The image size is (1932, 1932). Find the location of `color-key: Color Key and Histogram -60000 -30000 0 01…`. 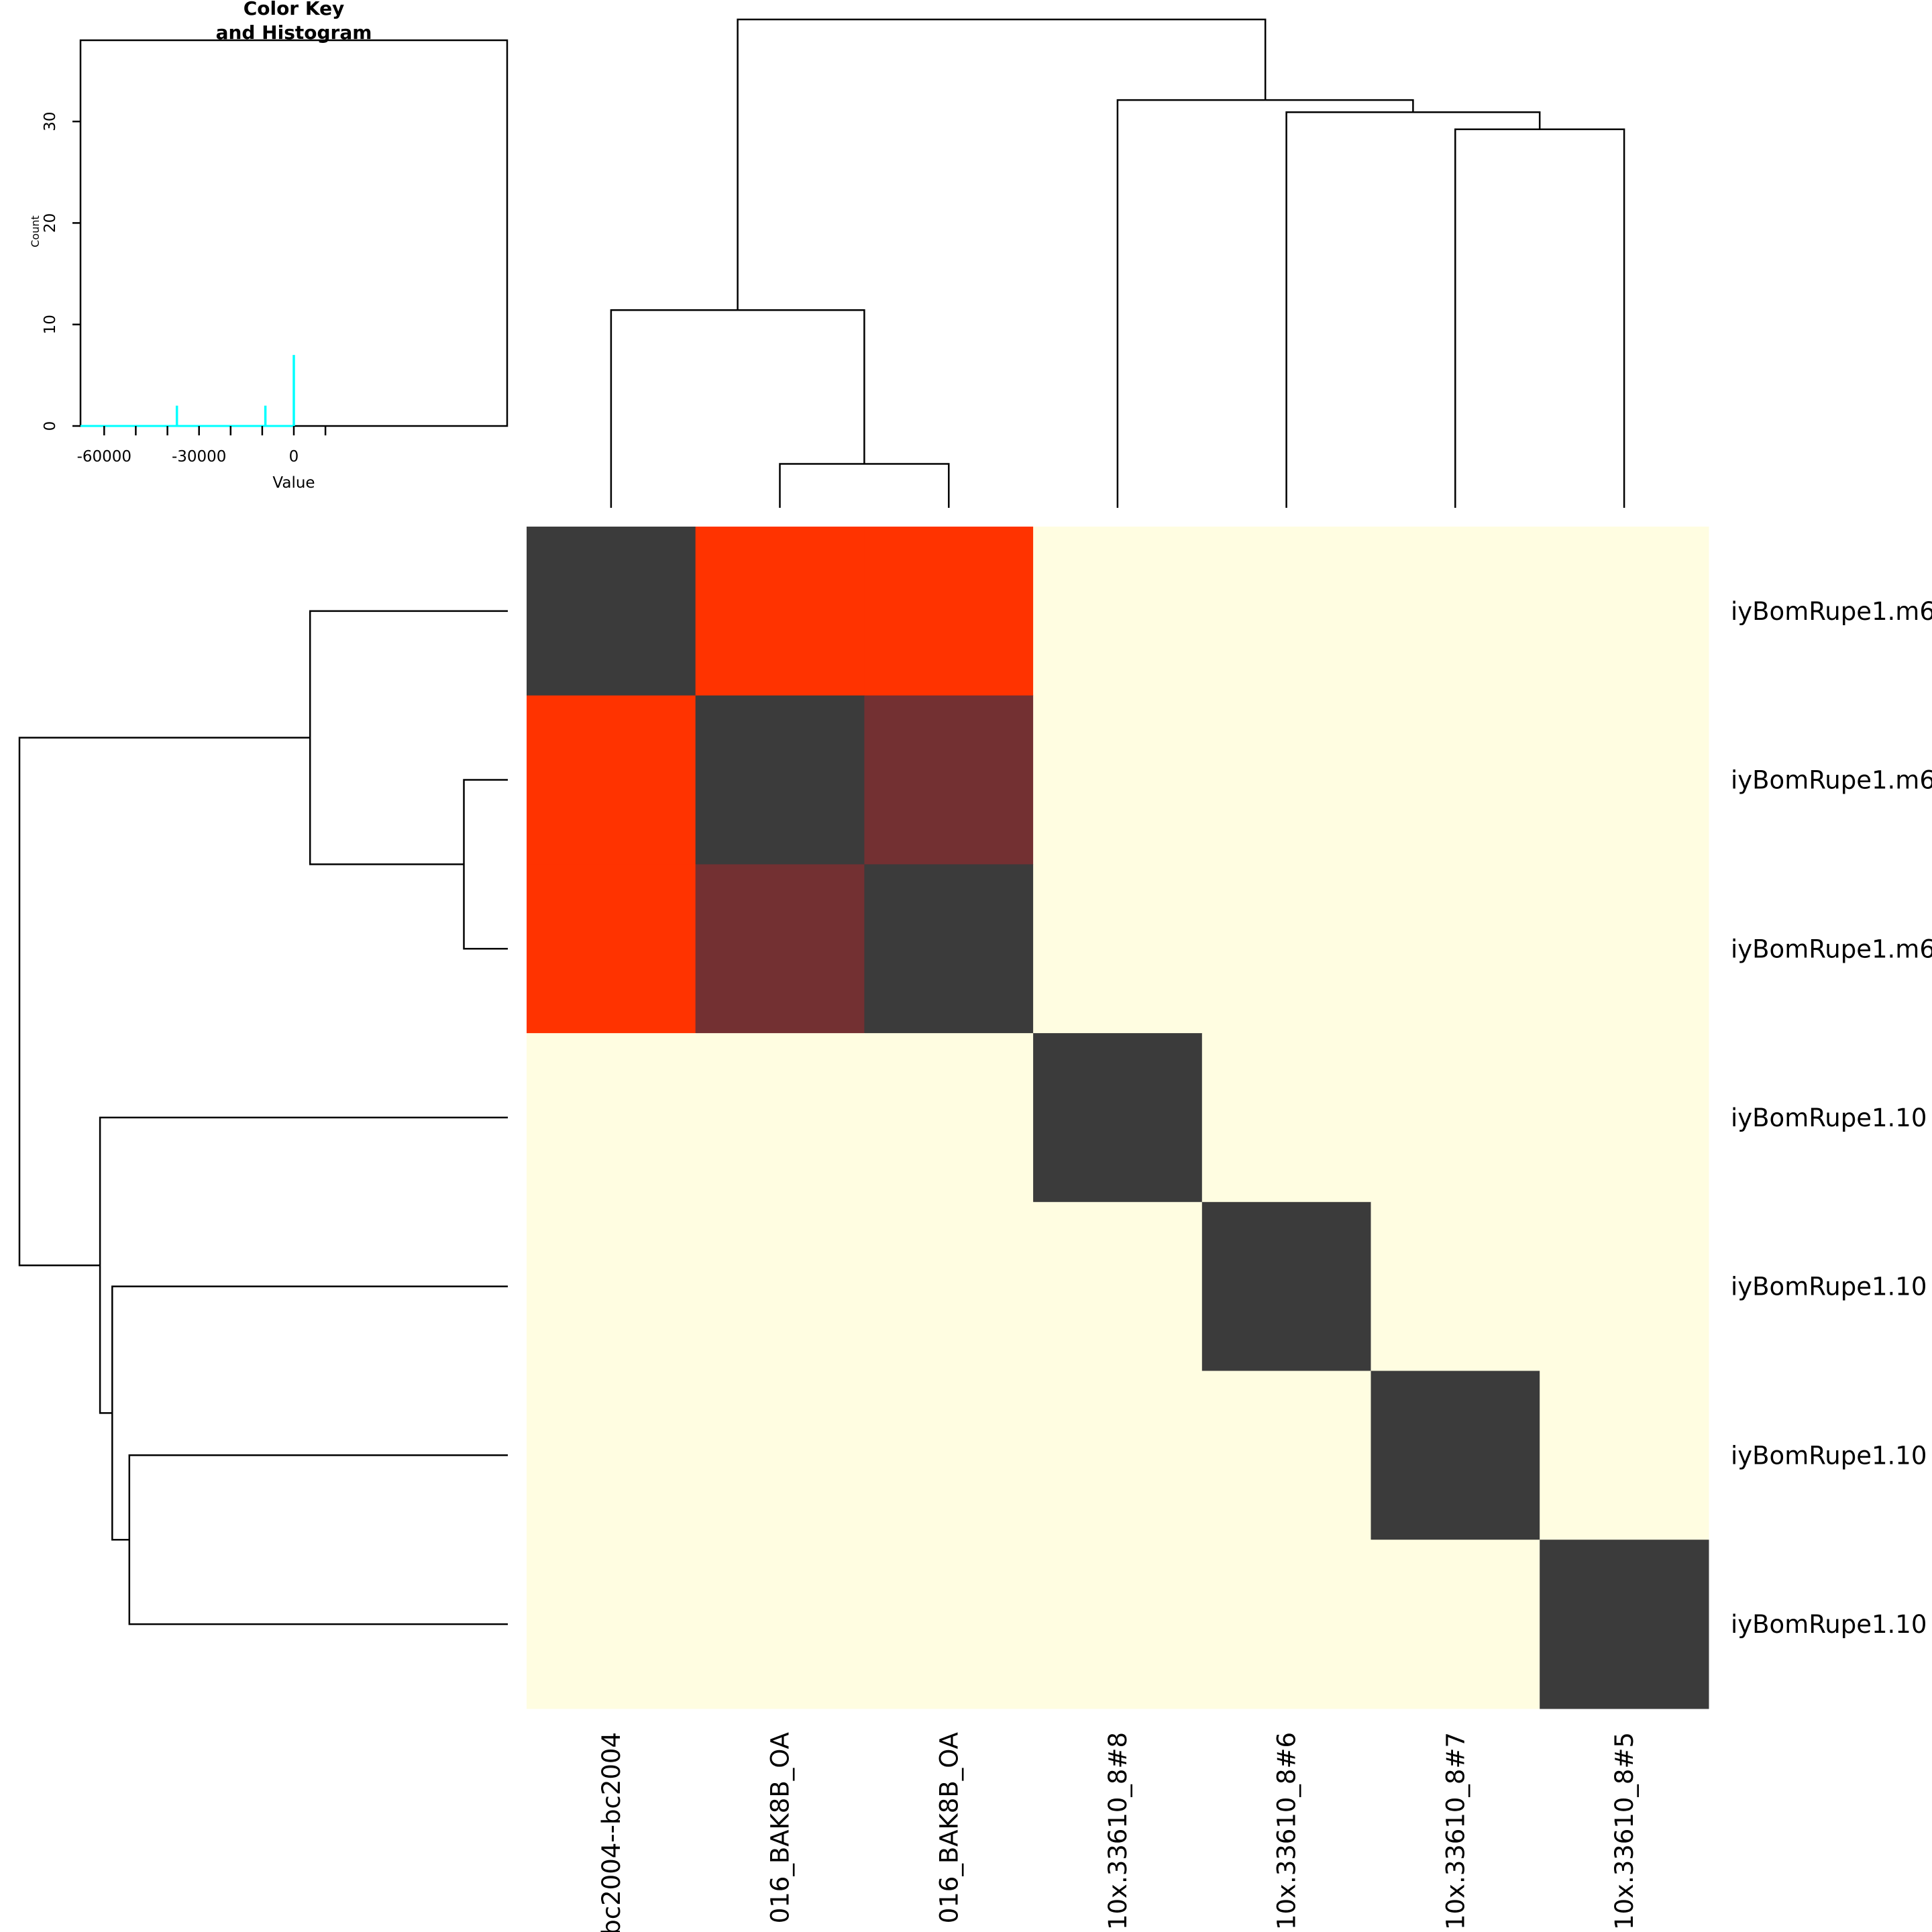

color-key: Color Key and Histogram -60000 -30000 0 01… is located at coordinates (268, 246).